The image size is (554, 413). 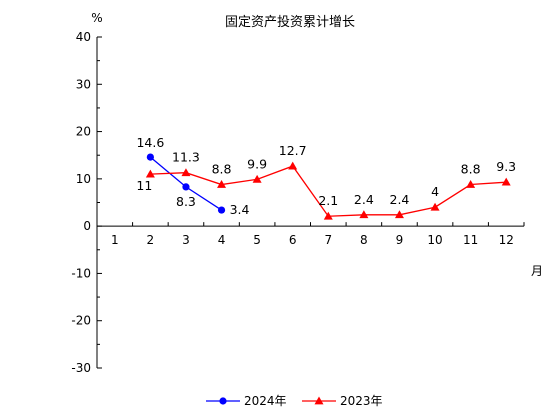 What do you see at coordinates (434, 240) in the screenshot?
I see `x-tick-label: 10` at bounding box center [434, 240].